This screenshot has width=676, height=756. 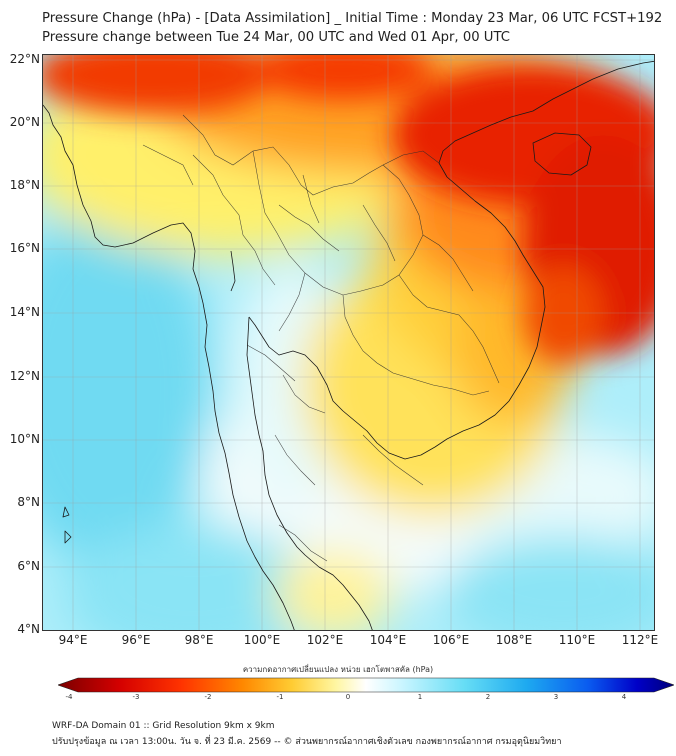 I want to click on lon-label: 102°E, so click(x=325, y=640).